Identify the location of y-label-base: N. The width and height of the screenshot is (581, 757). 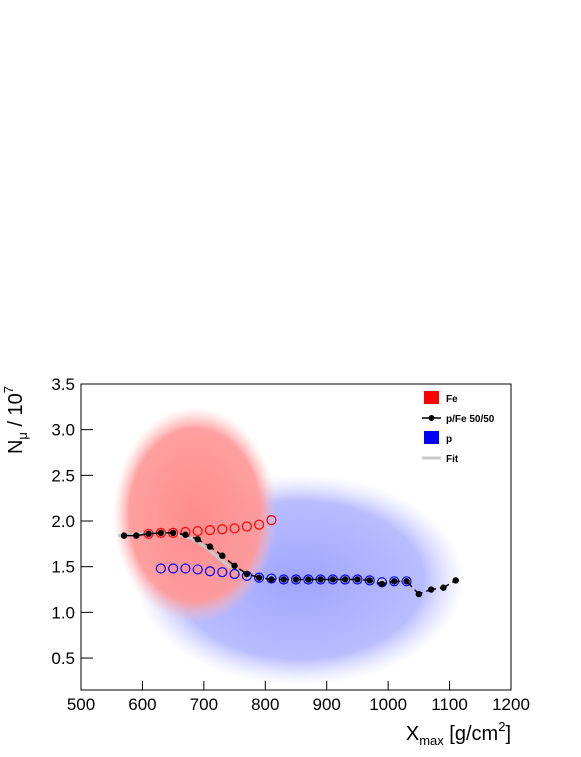
(16, 447).